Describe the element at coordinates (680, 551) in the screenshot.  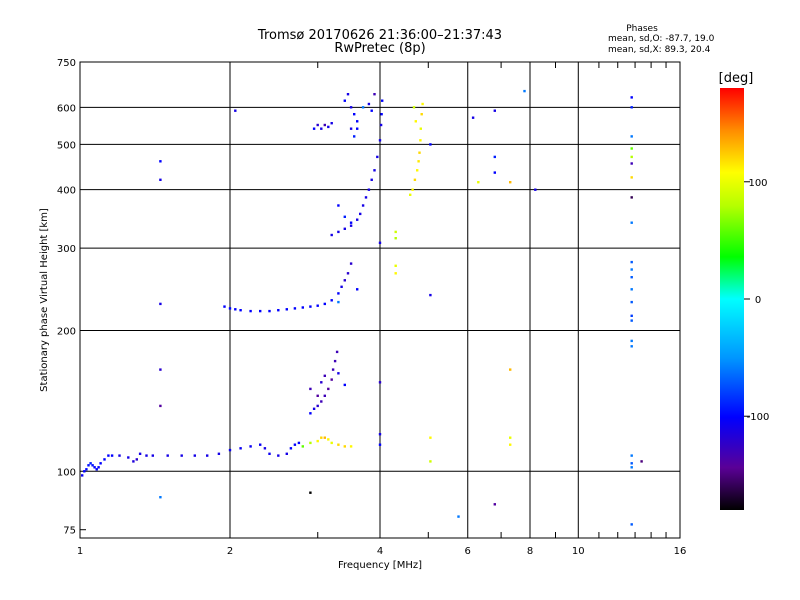
I see `x-tick-label-16: 16` at that location.